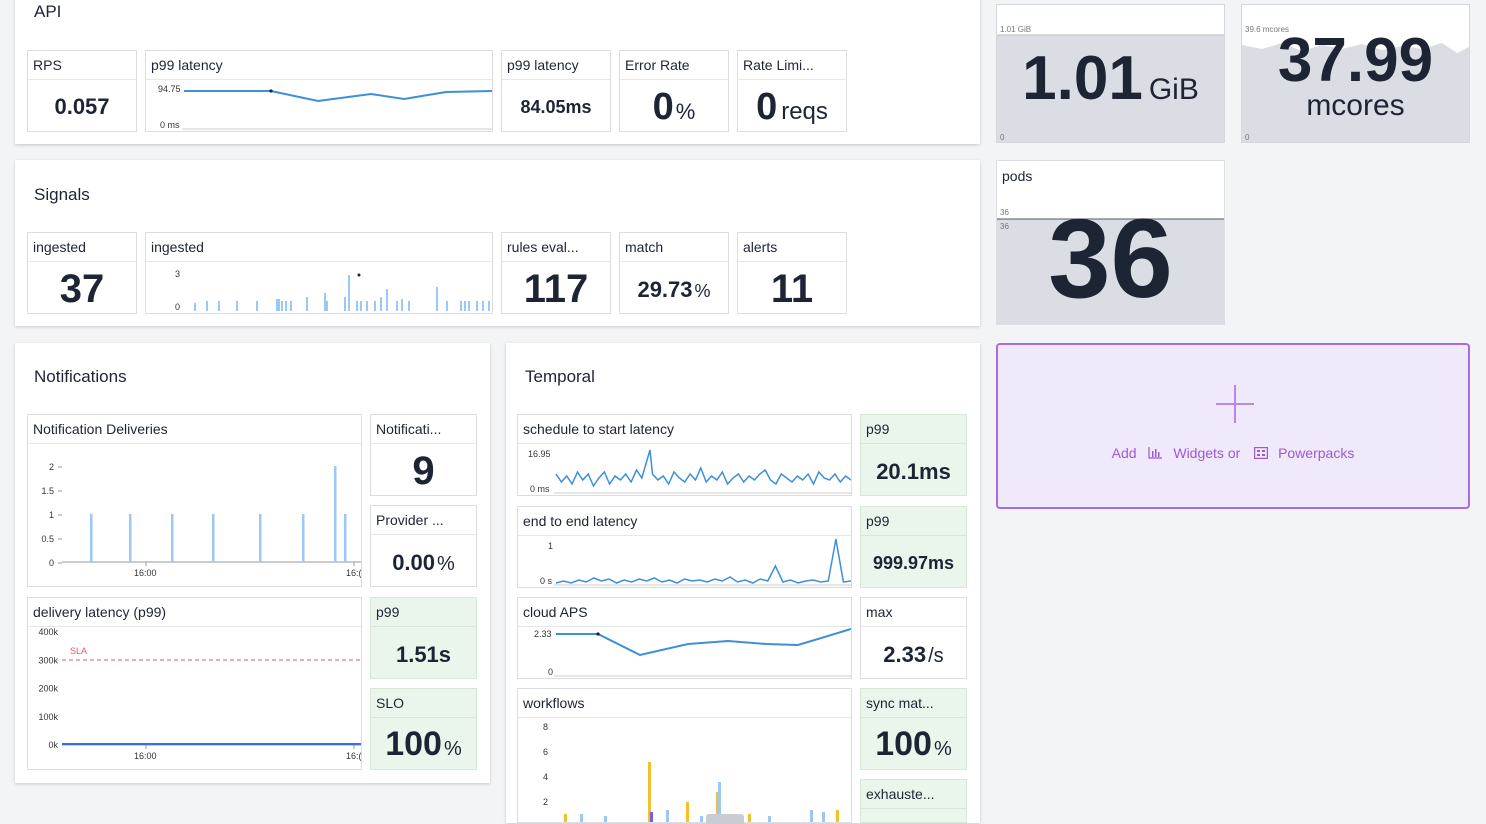 The width and height of the screenshot is (1486, 824). I want to click on schedule-p99-widget: p99 20.1ms, so click(913, 455).